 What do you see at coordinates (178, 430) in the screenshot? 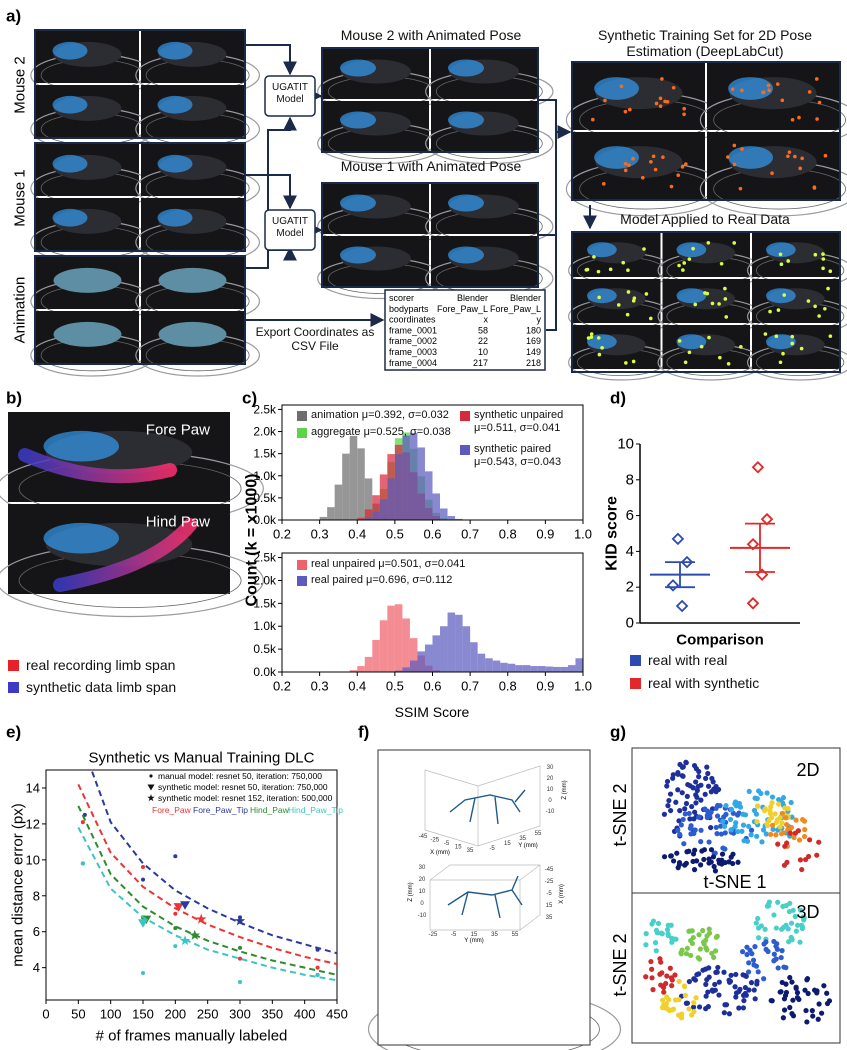
I see `photo-caption: Fore Paw` at bounding box center [178, 430].